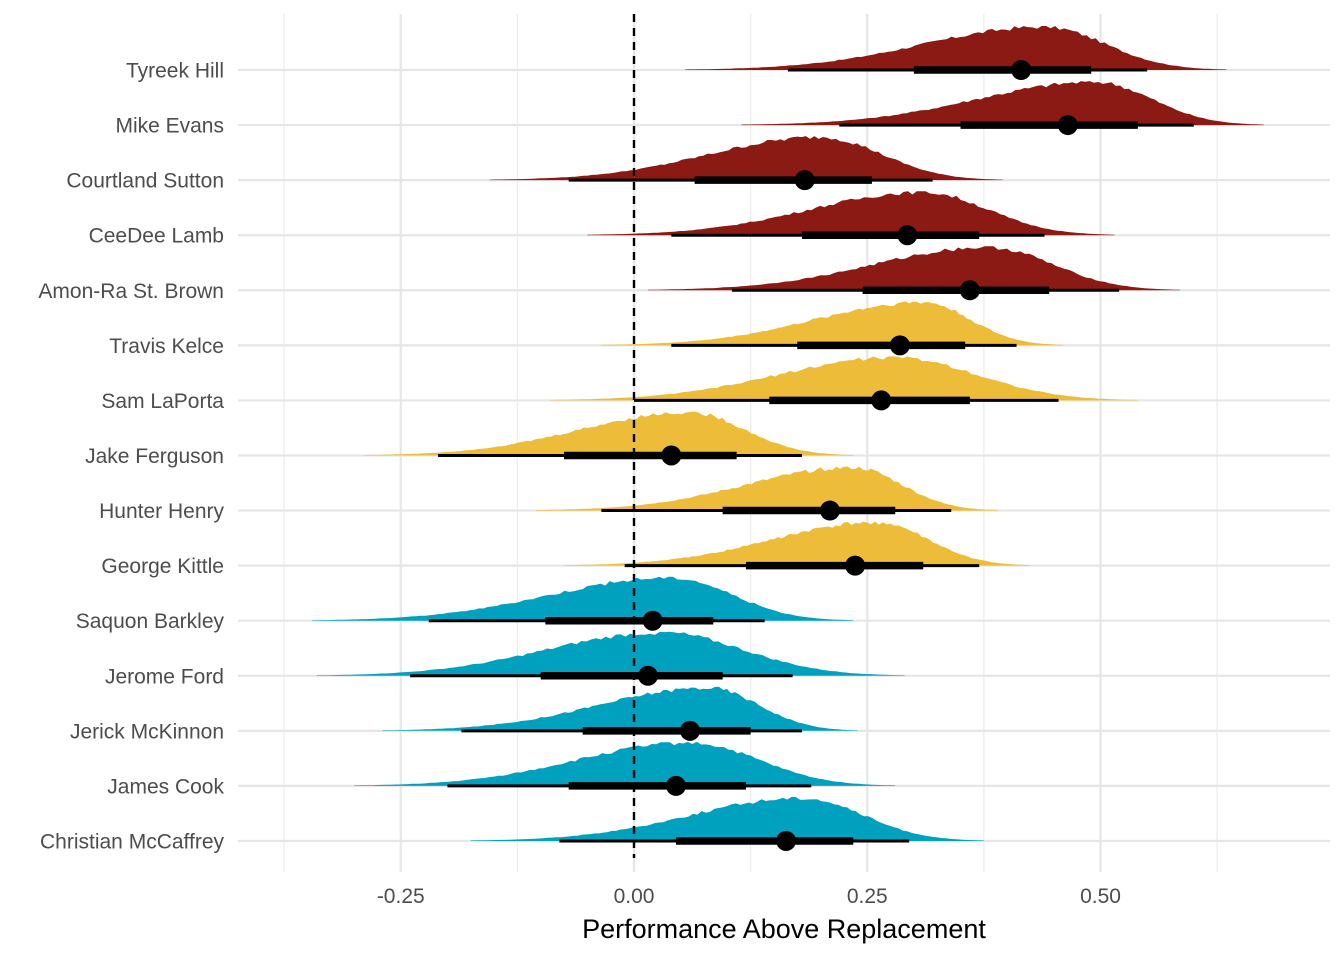 This screenshot has height=960, width=1344. What do you see at coordinates (844, 378) in the screenshot?
I see `density-sam-laporta` at bounding box center [844, 378].